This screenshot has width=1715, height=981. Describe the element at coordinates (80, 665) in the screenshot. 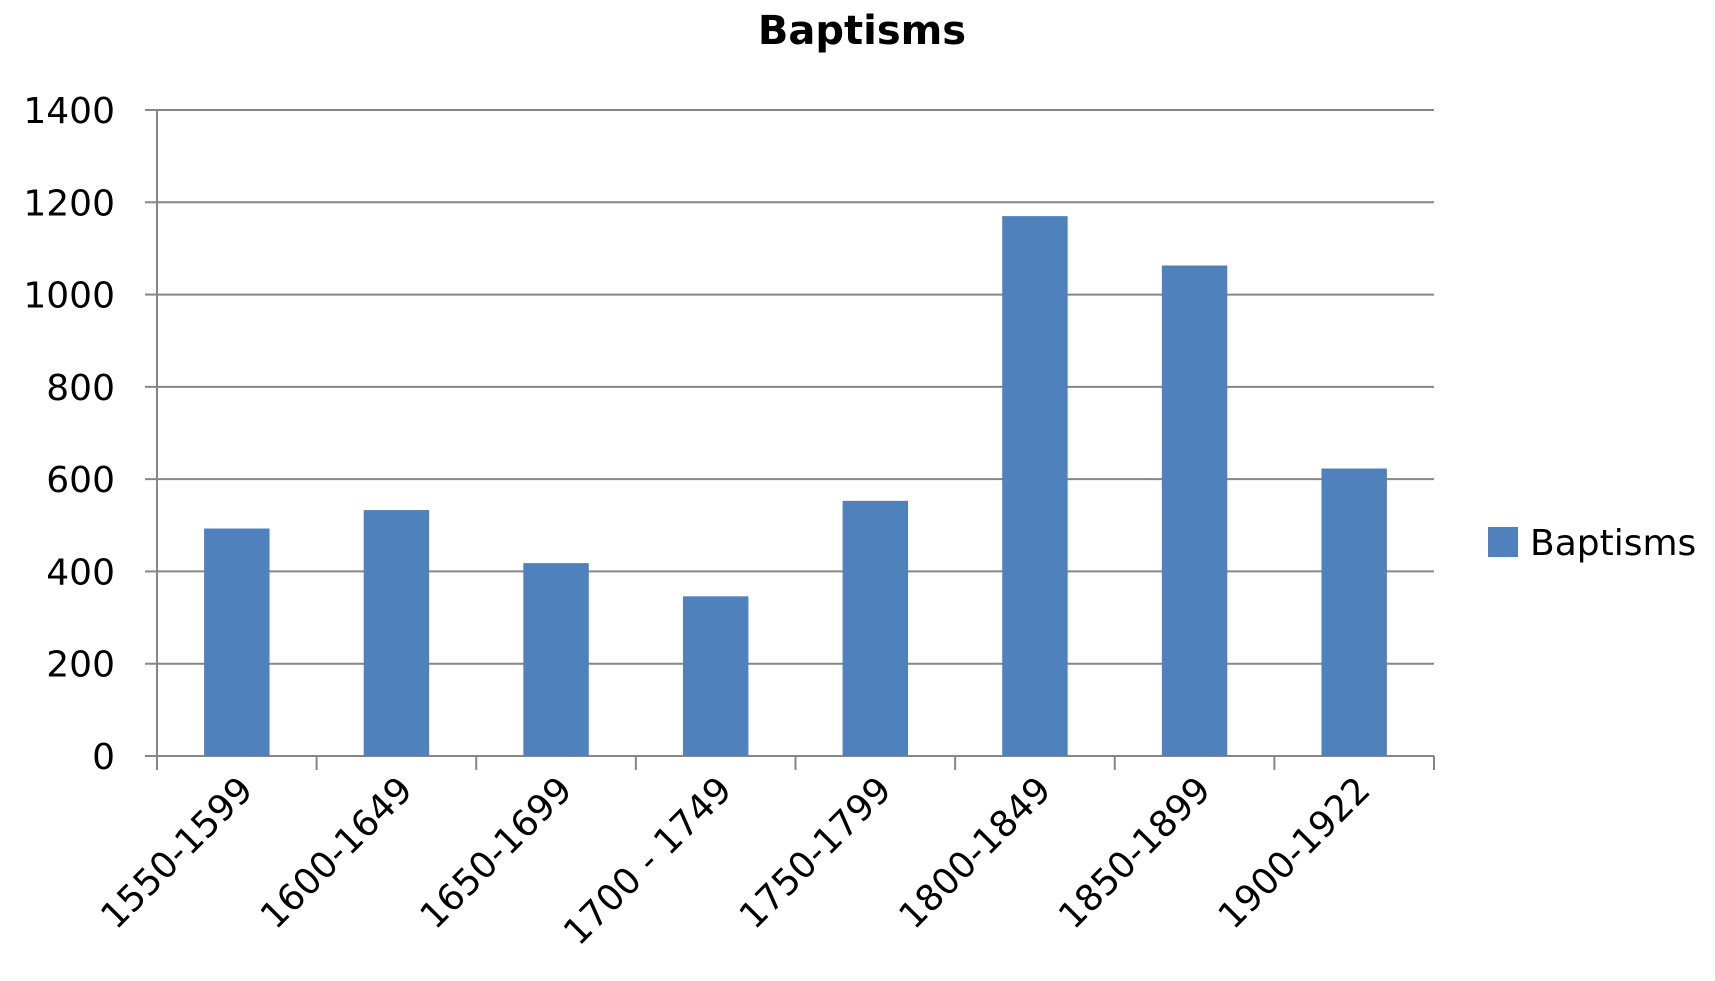

I see `y-axis-tick-label: 200` at that location.